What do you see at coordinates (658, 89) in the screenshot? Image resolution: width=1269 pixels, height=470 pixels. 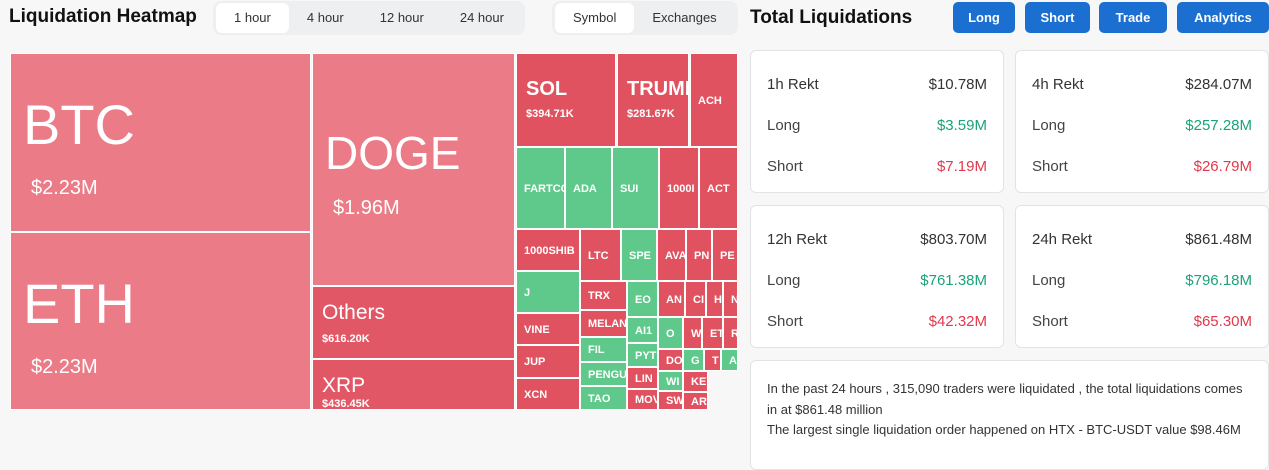 I see `cell-label: TRUMI` at bounding box center [658, 89].